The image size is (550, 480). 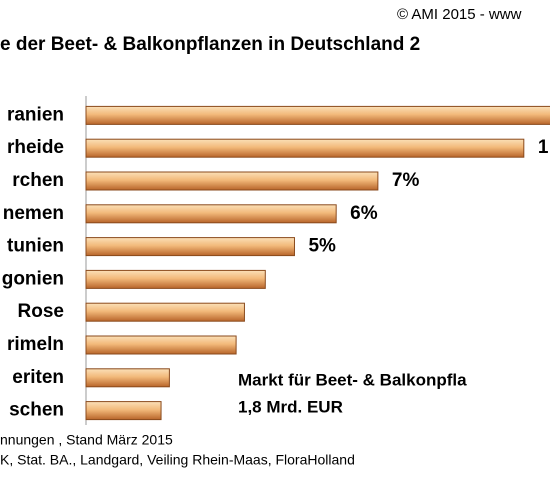 I want to click on category-label: Rose, so click(x=41, y=311).